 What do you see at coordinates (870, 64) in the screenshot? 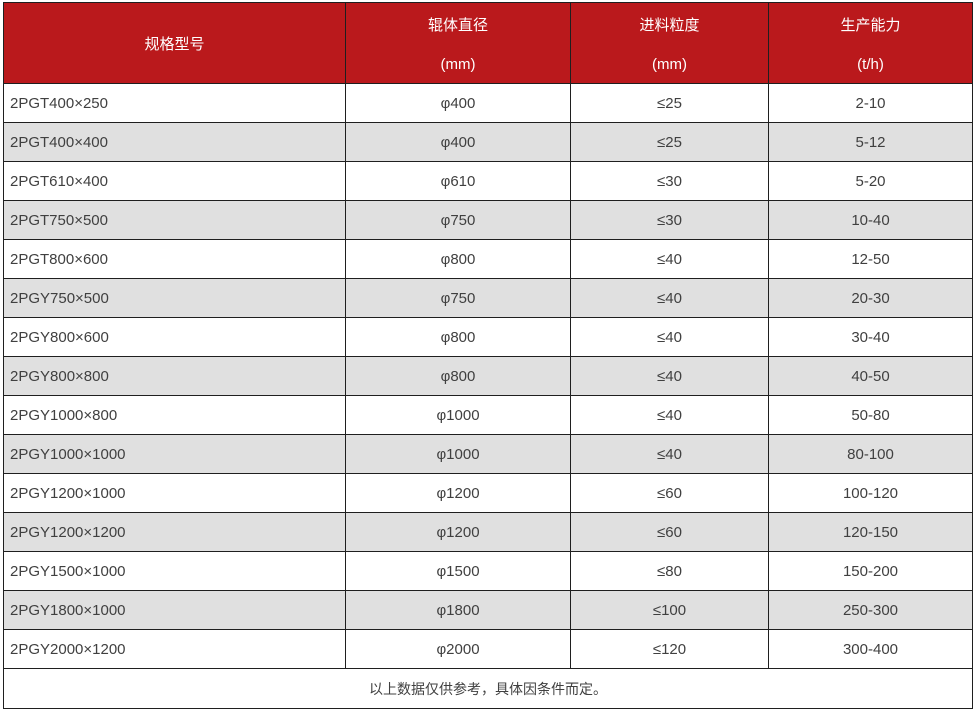
I see `header-capacity-unit: (t/h)` at bounding box center [870, 64].